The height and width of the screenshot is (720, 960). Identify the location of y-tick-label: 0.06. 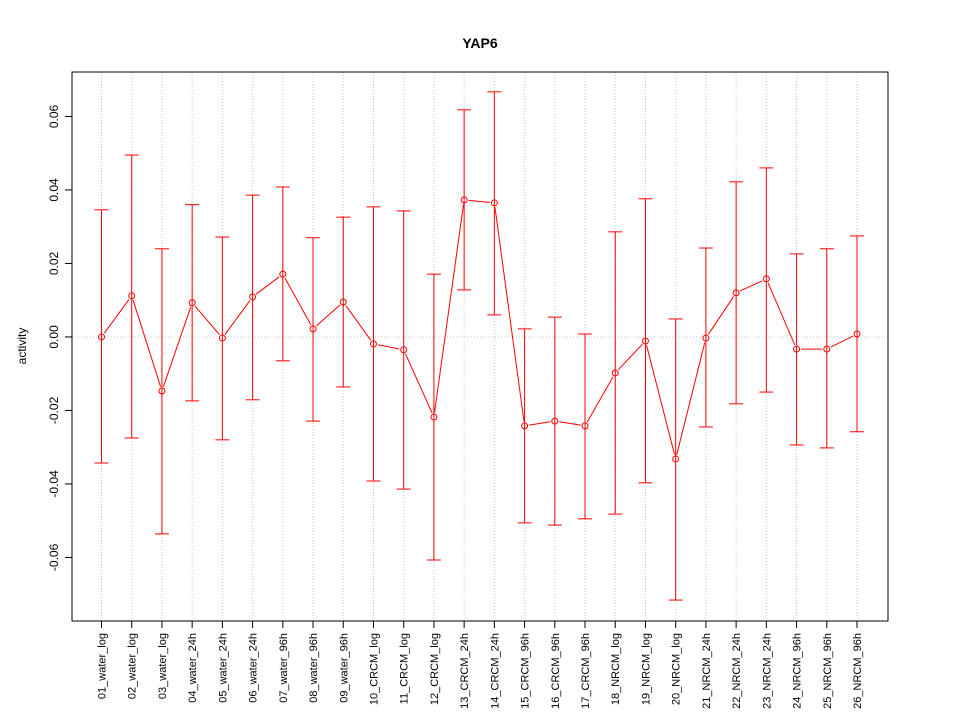
(54, 116).